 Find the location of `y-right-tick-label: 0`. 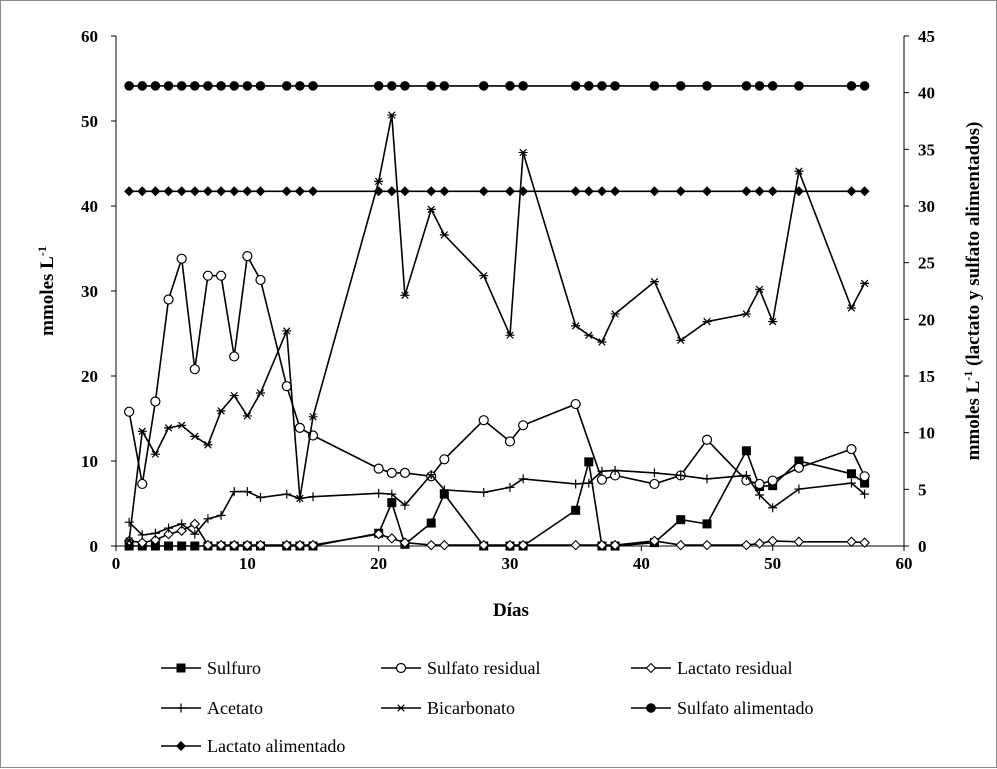

y-right-tick-label: 0 is located at coordinates (922, 546).